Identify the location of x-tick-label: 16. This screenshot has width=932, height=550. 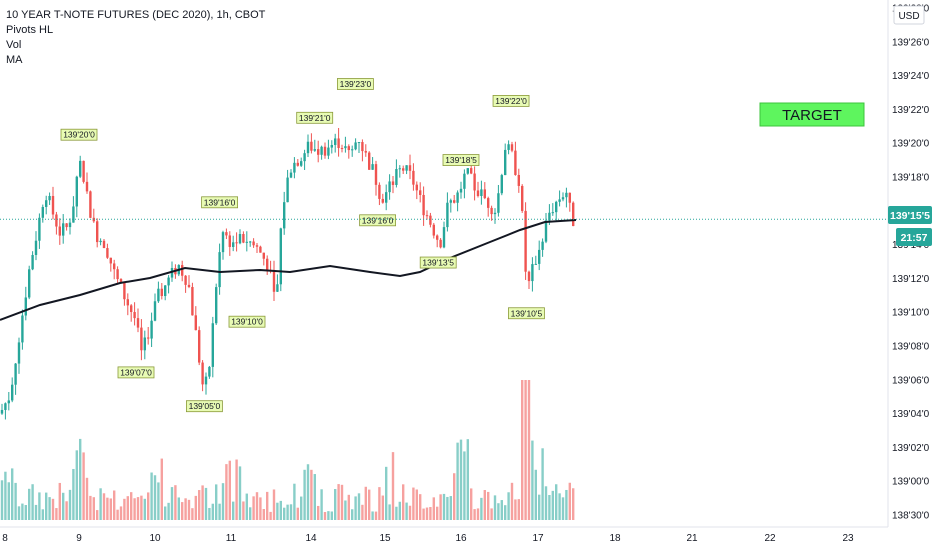
(461, 538).